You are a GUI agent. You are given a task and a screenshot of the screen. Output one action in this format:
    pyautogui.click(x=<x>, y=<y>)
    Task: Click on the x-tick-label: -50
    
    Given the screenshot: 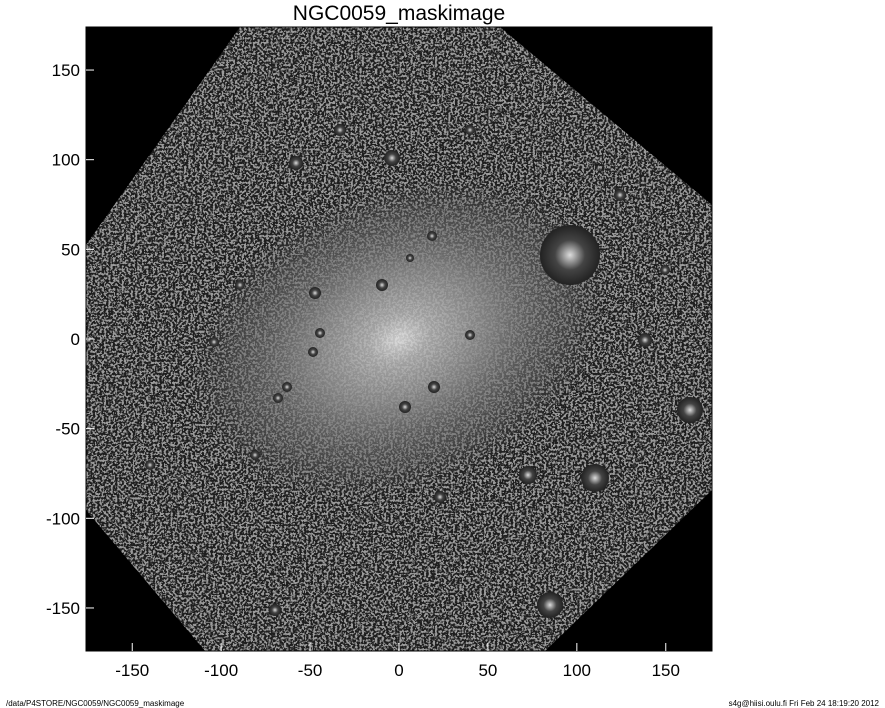 What is the action you would take?
    pyautogui.click(x=310, y=670)
    